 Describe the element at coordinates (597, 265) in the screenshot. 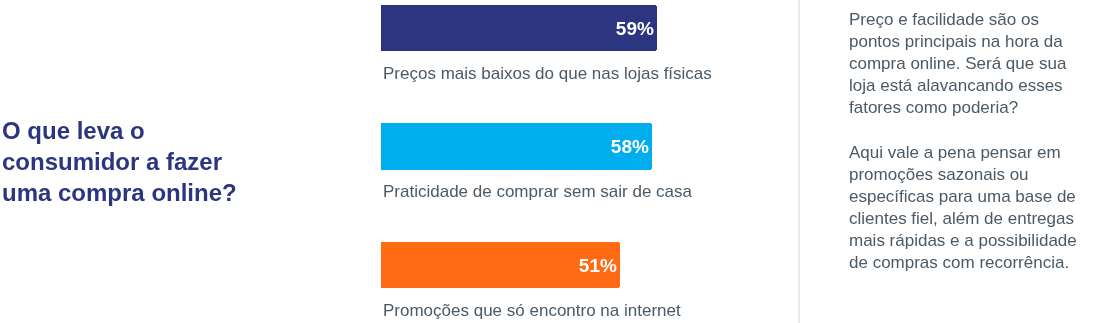

I see `data-label: 51%` at that location.